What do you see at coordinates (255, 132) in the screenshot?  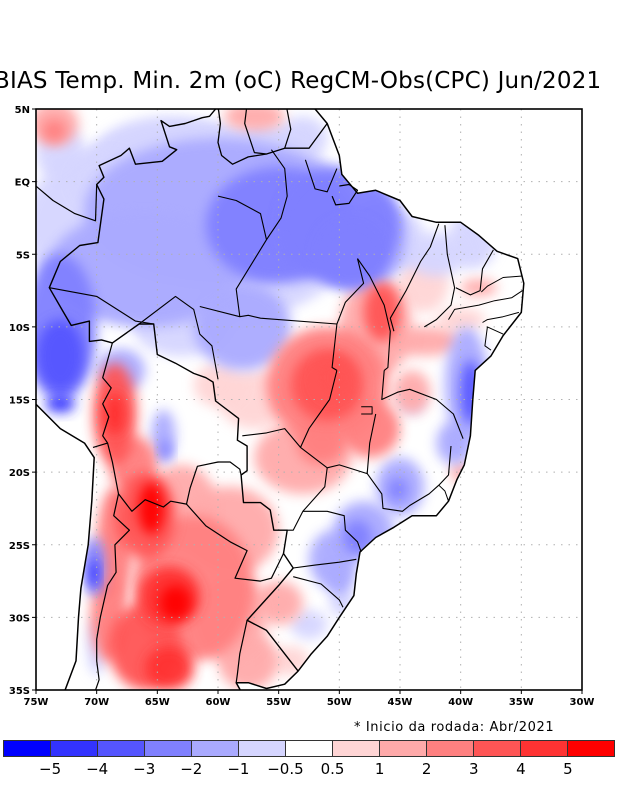 I see `border-guyana-suriname` at bounding box center [255, 132].